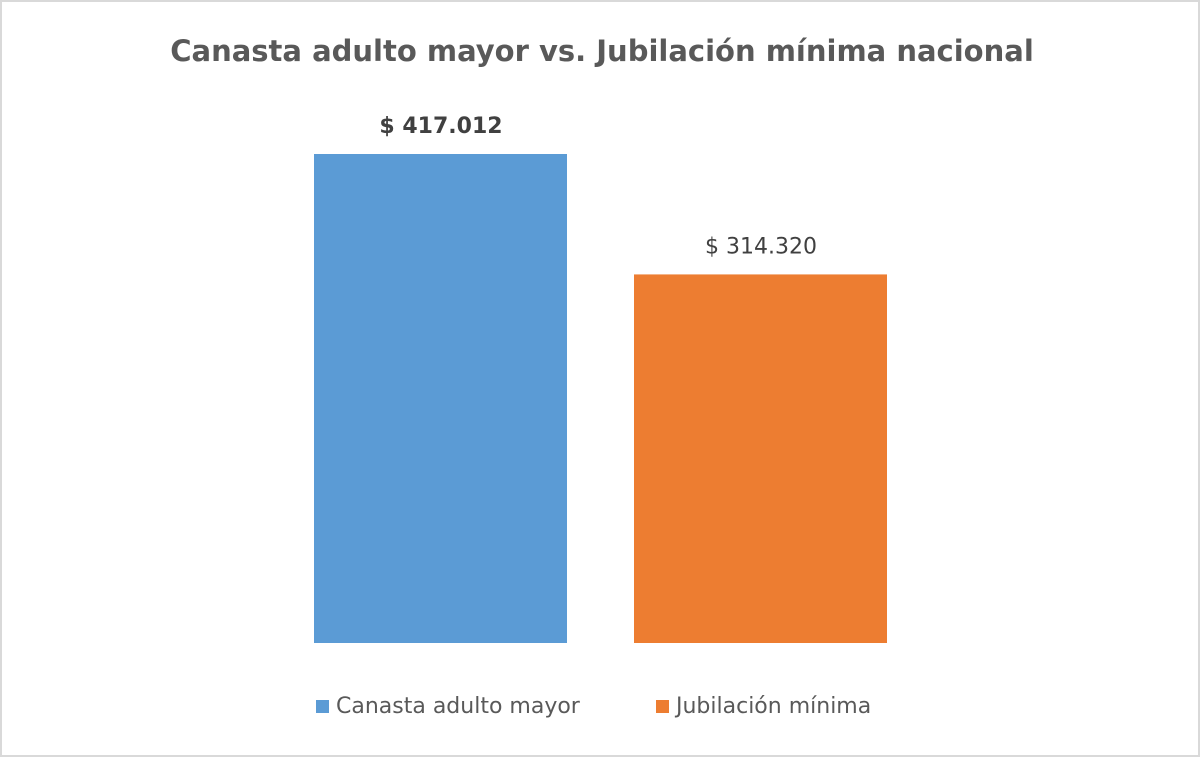  I want to click on value-label: $ 314.320, so click(761, 246).